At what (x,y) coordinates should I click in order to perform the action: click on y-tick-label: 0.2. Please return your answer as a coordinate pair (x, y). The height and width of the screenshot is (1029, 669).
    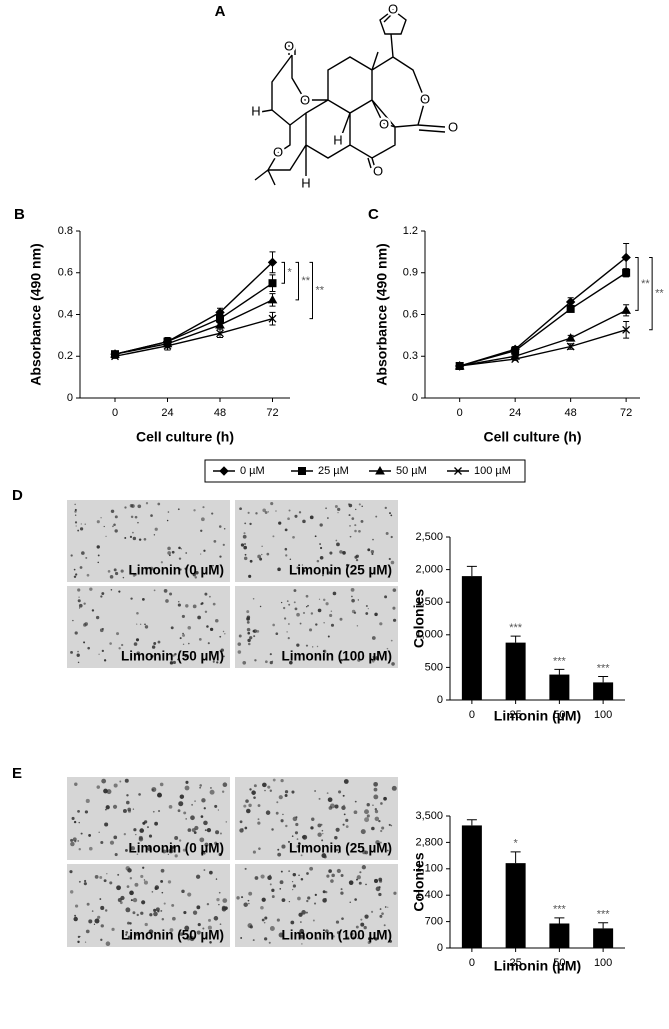
    Looking at the image, I should click on (65, 356).